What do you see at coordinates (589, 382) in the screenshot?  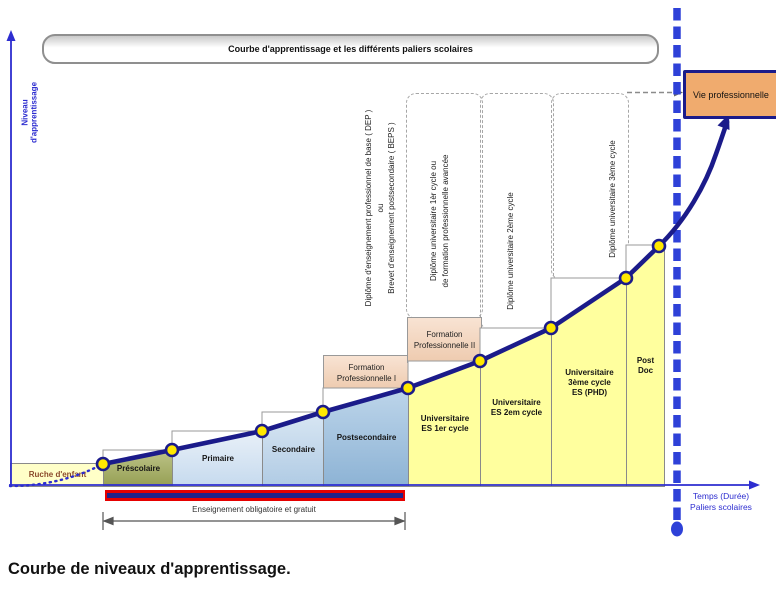 I see `step-universitaire-3eme-cycle: Universitaire 3ème cycle ES (PHD)` at bounding box center [589, 382].